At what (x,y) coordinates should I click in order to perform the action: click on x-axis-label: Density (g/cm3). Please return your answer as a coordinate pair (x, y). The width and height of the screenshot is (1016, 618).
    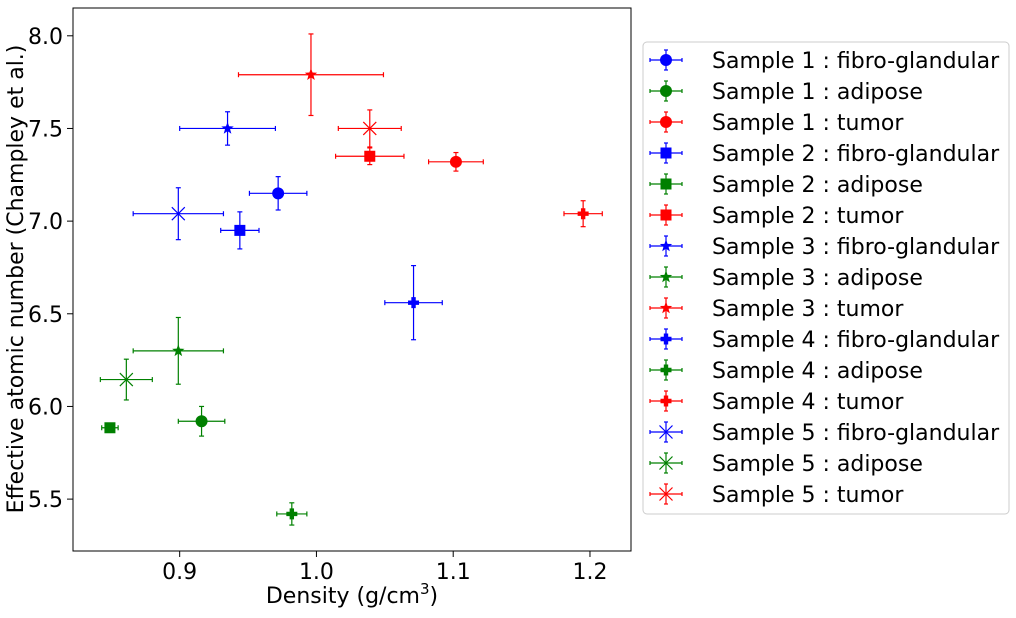
    Looking at the image, I should click on (352, 594).